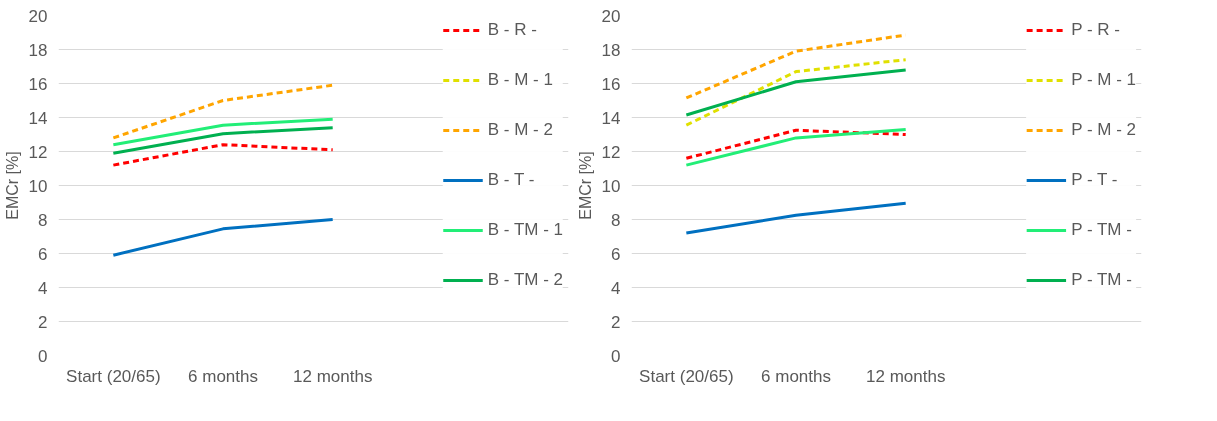  Describe the element at coordinates (1103, 130) in the screenshot. I see `legend-label: P - M - 2` at that location.